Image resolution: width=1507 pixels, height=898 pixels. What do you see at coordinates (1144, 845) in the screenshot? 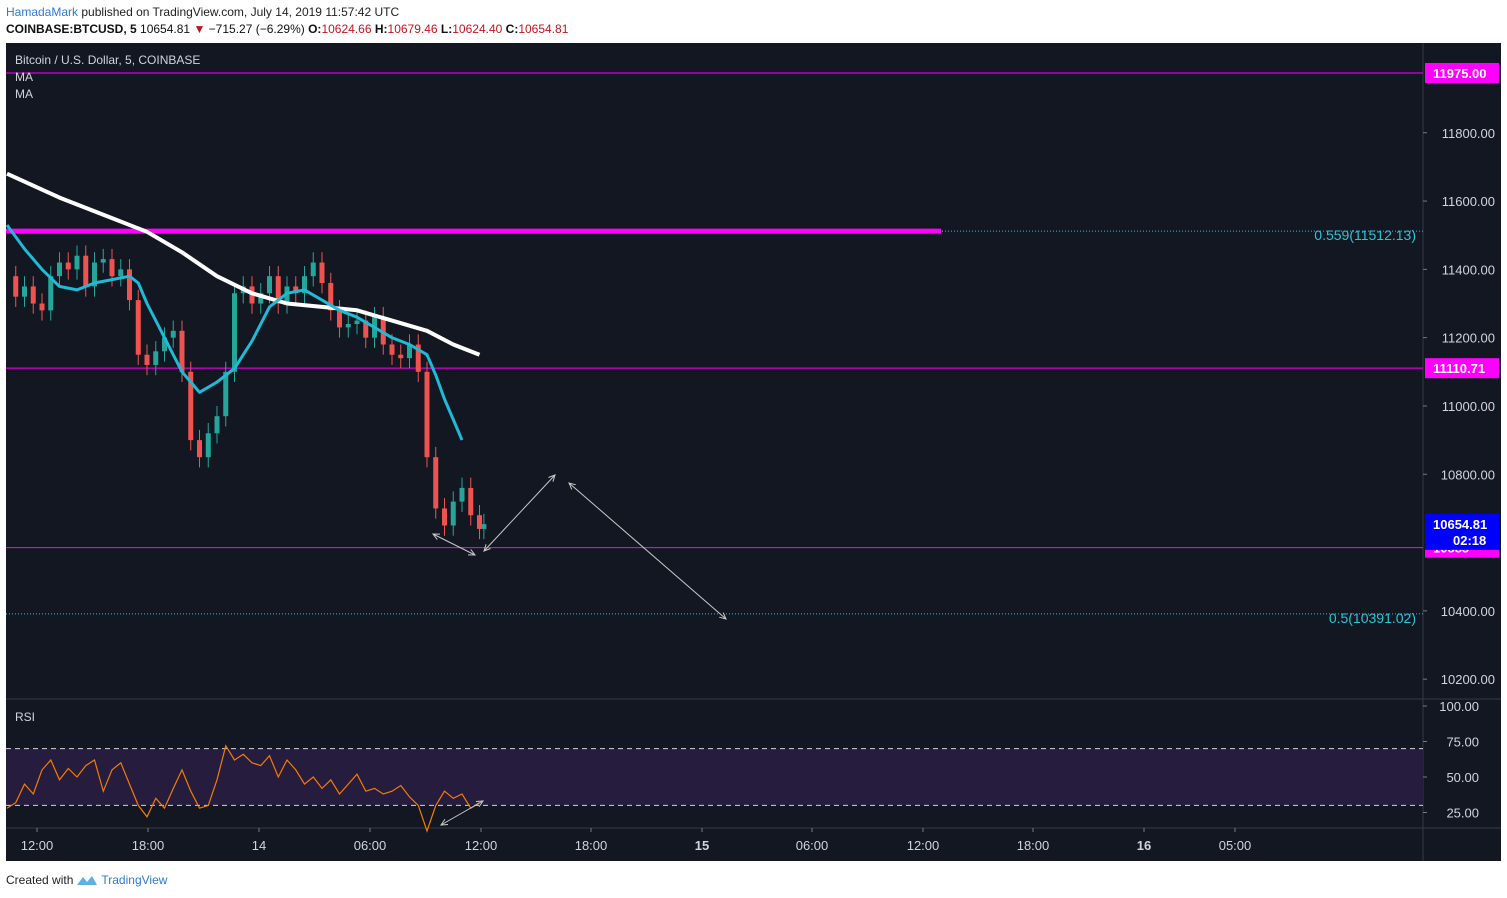
I see `time-tick-label: 16` at bounding box center [1144, 845].